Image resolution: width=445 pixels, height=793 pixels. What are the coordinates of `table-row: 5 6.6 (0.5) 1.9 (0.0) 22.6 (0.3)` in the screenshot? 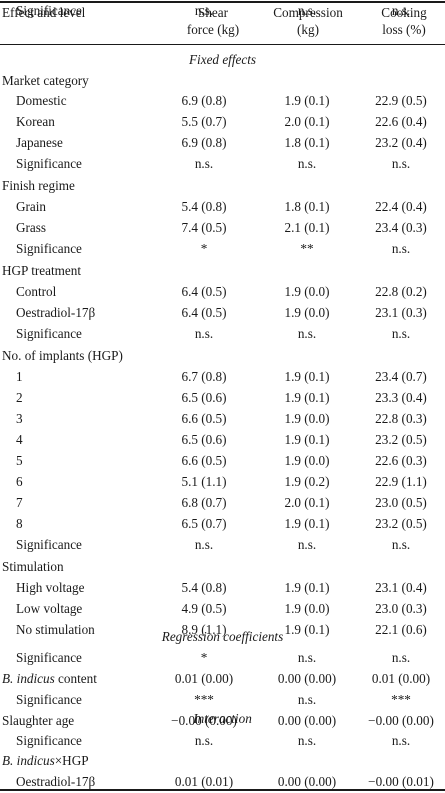 It's located at (222, 461).